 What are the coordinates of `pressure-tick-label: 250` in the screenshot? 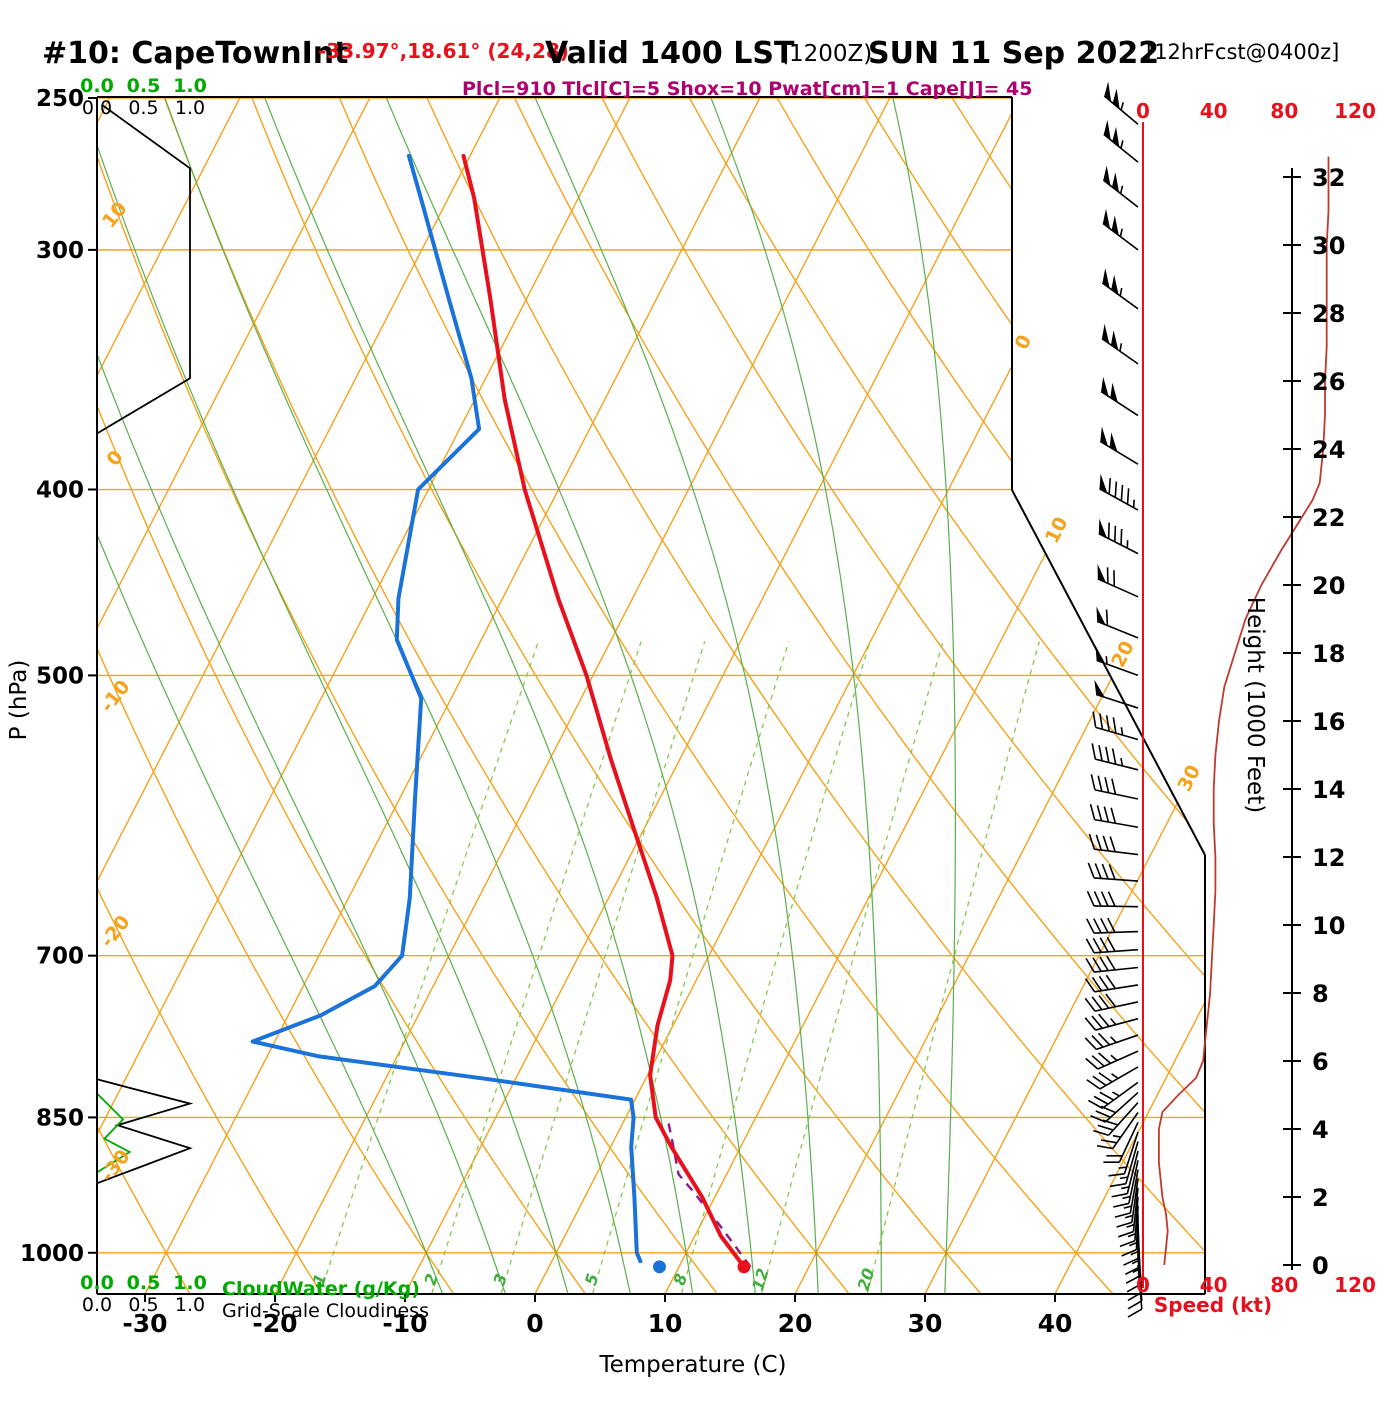 It's located at (60, 99).